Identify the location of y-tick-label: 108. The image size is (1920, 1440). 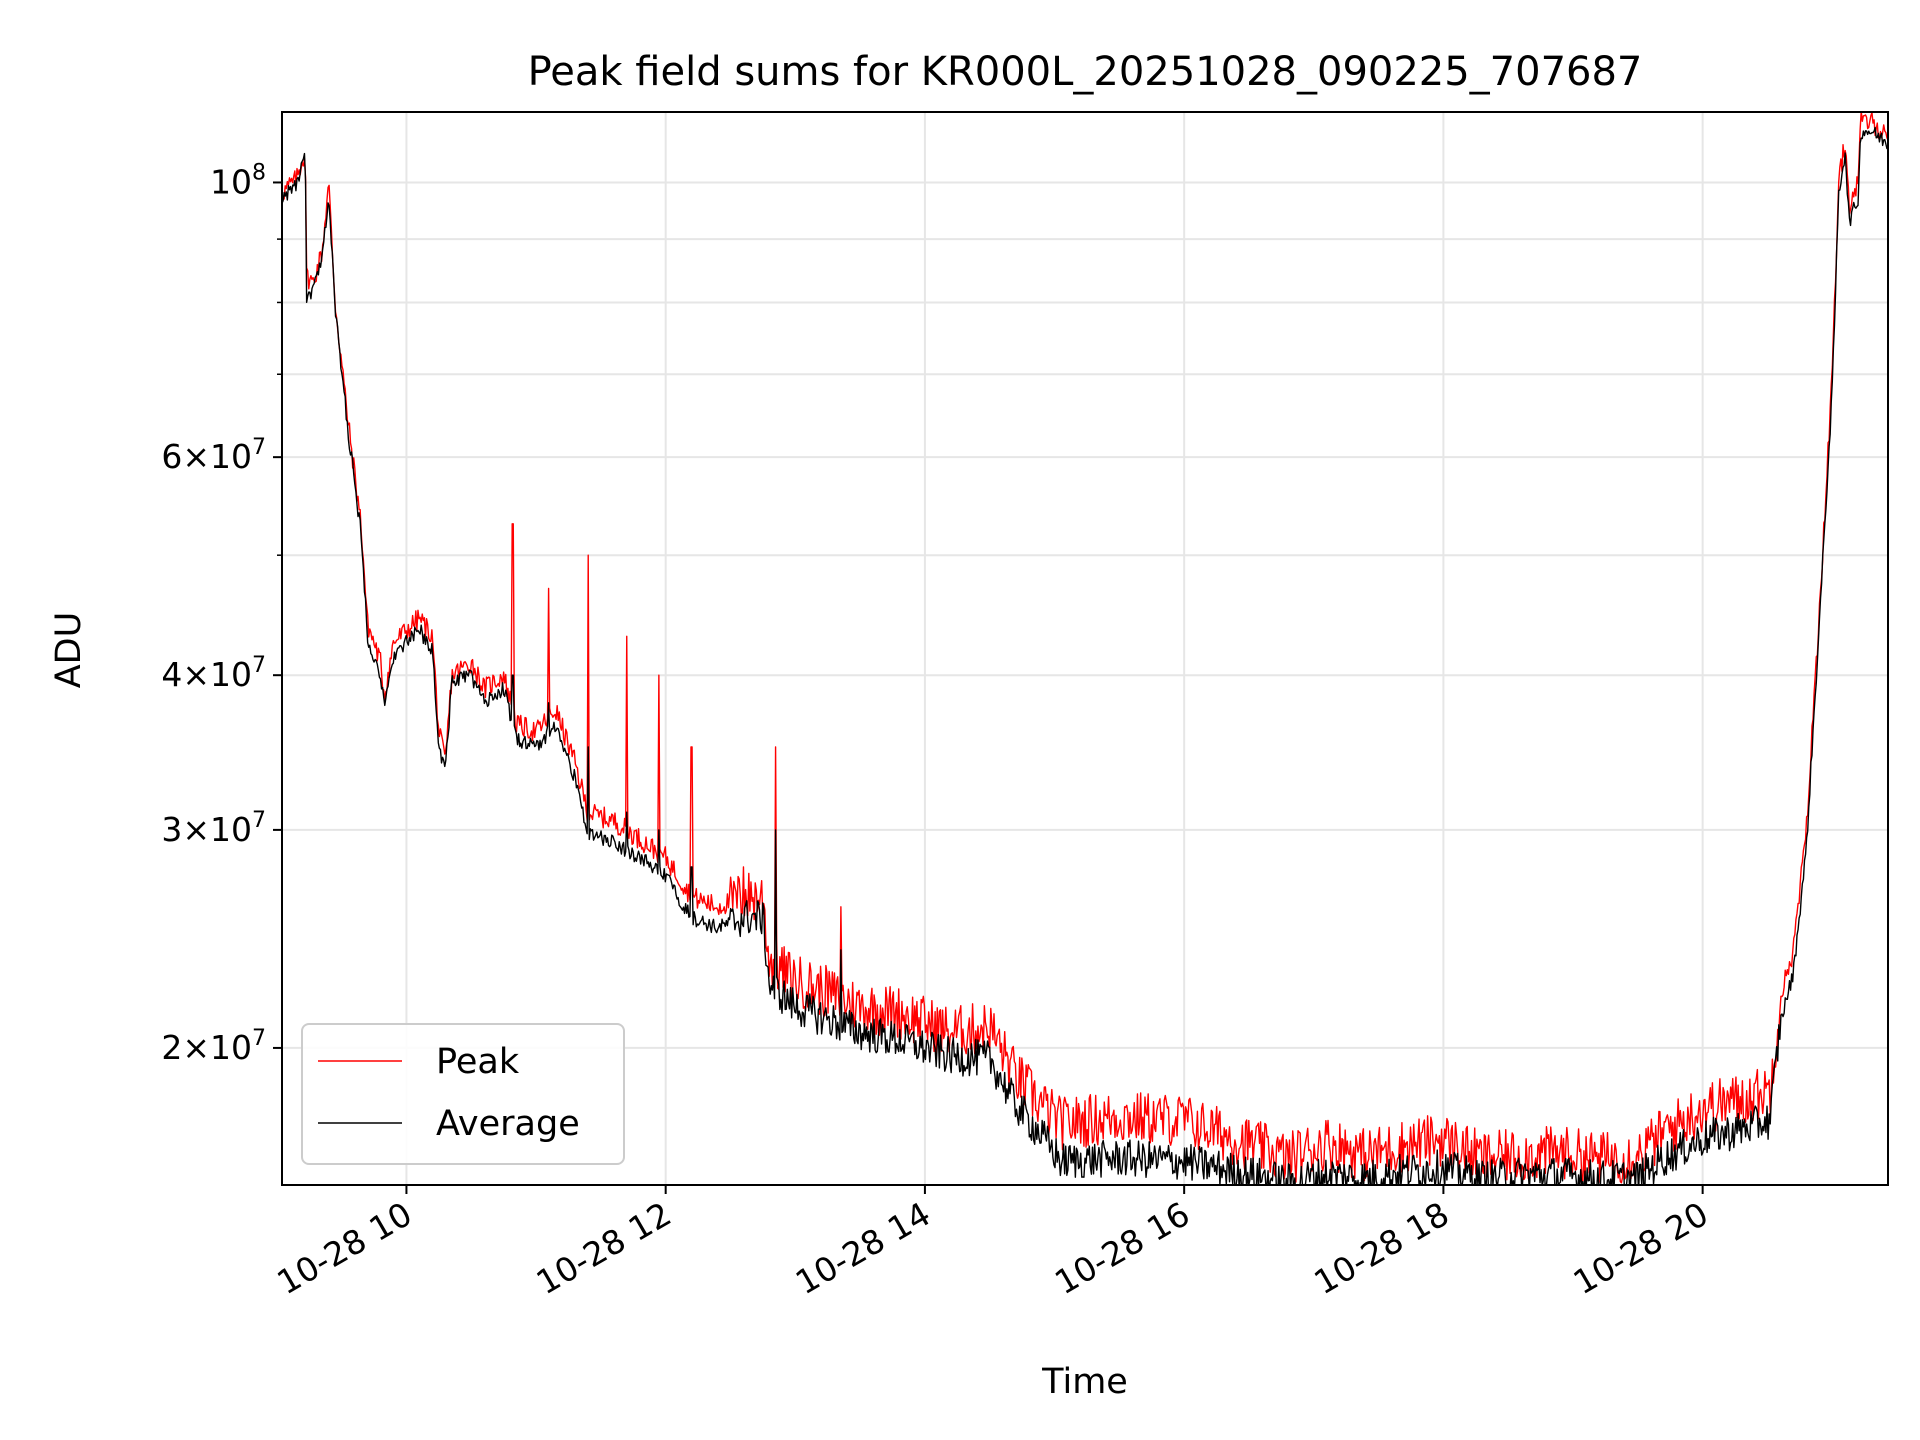
(238, 180).